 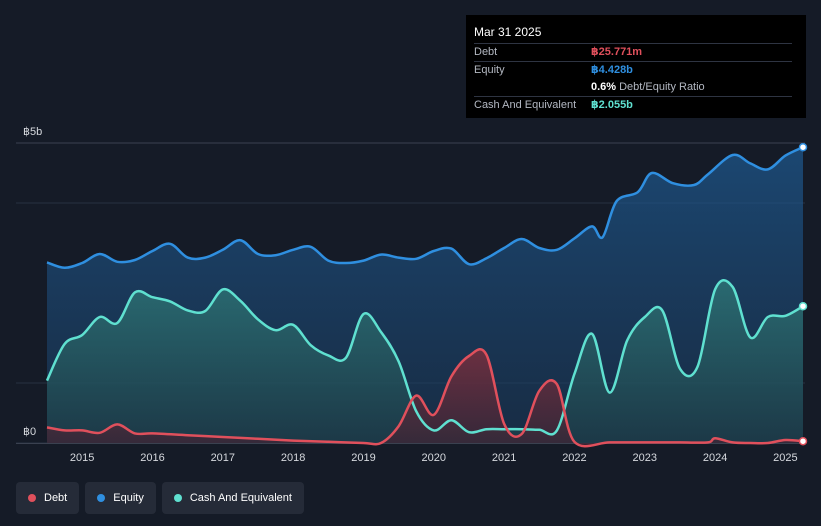 I want to click on end-marker-cash-and-equivalent, so click(x=803, y=306).